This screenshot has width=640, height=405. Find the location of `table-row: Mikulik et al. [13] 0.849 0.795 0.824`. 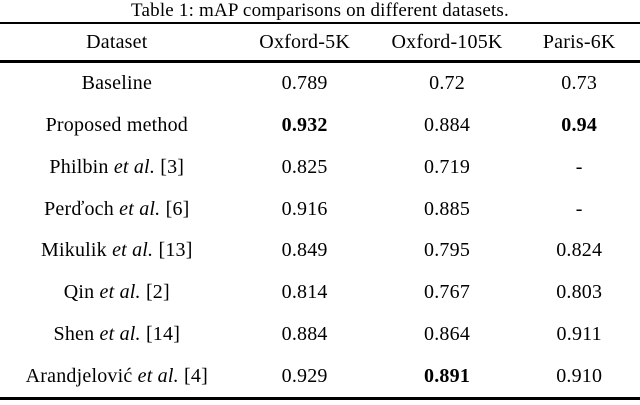

table-row: Mikulik et al. [13] 0.849 0.795 0.824 is located at coordinates (320, 251).